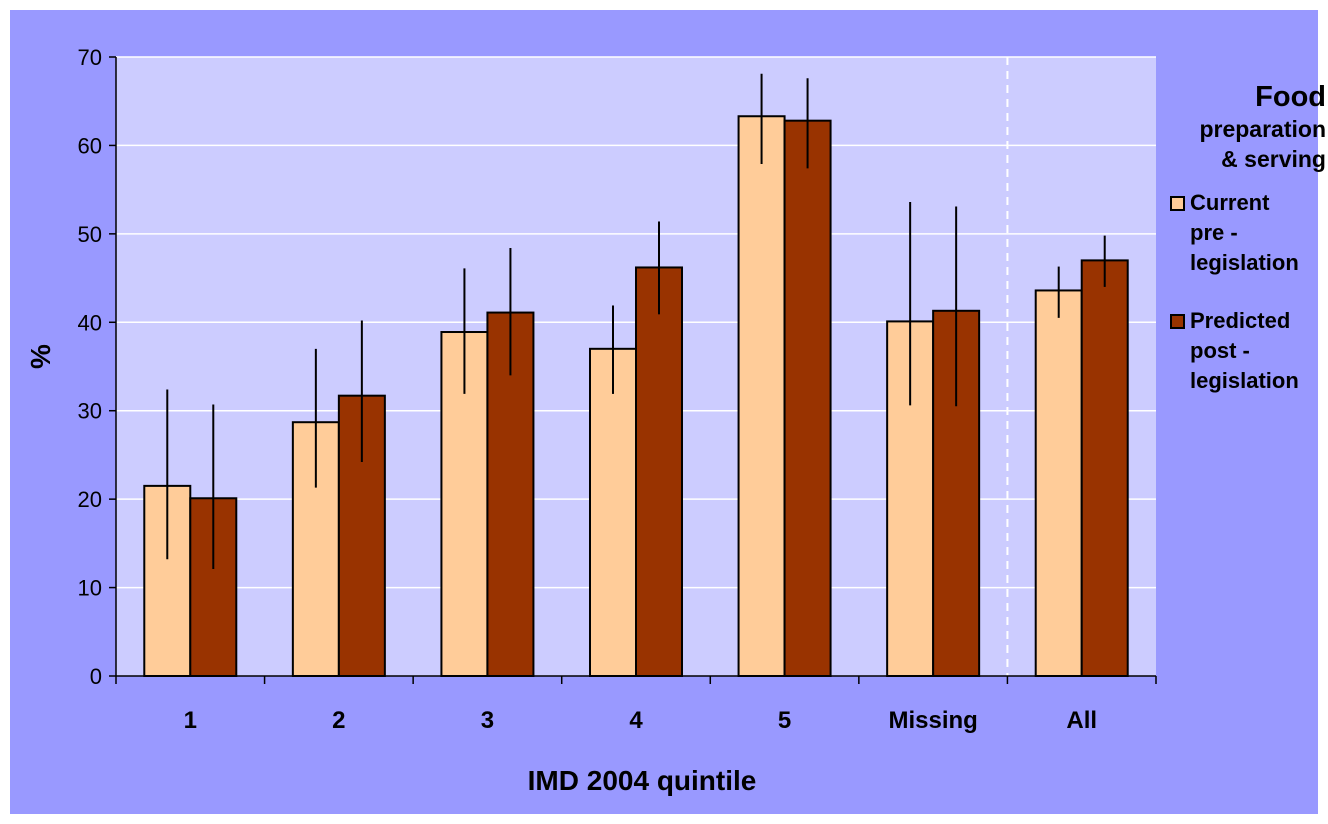  What do you see at coordinates (338, 720) in the screenshot?
I see `x-tick-label: 2` at bounding box center [338, 720].